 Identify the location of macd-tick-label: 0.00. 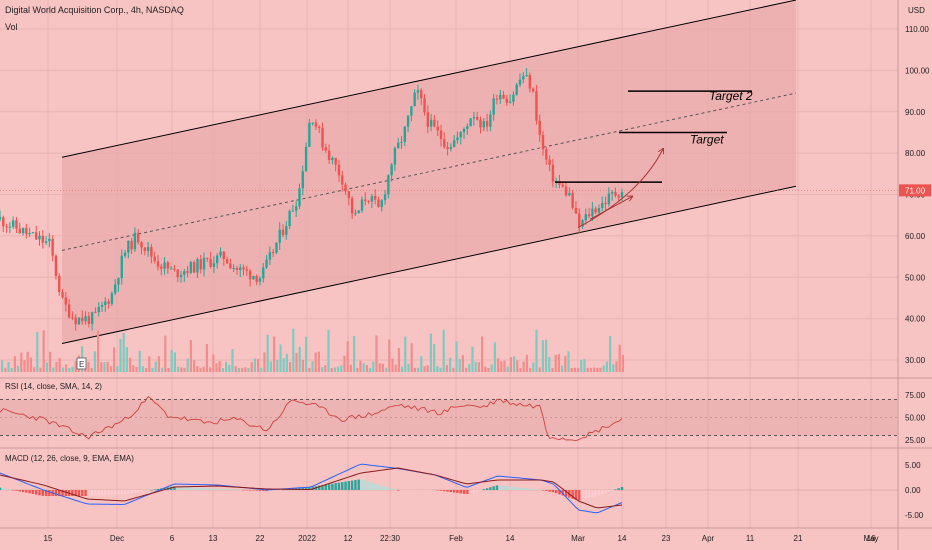
(913, 490).